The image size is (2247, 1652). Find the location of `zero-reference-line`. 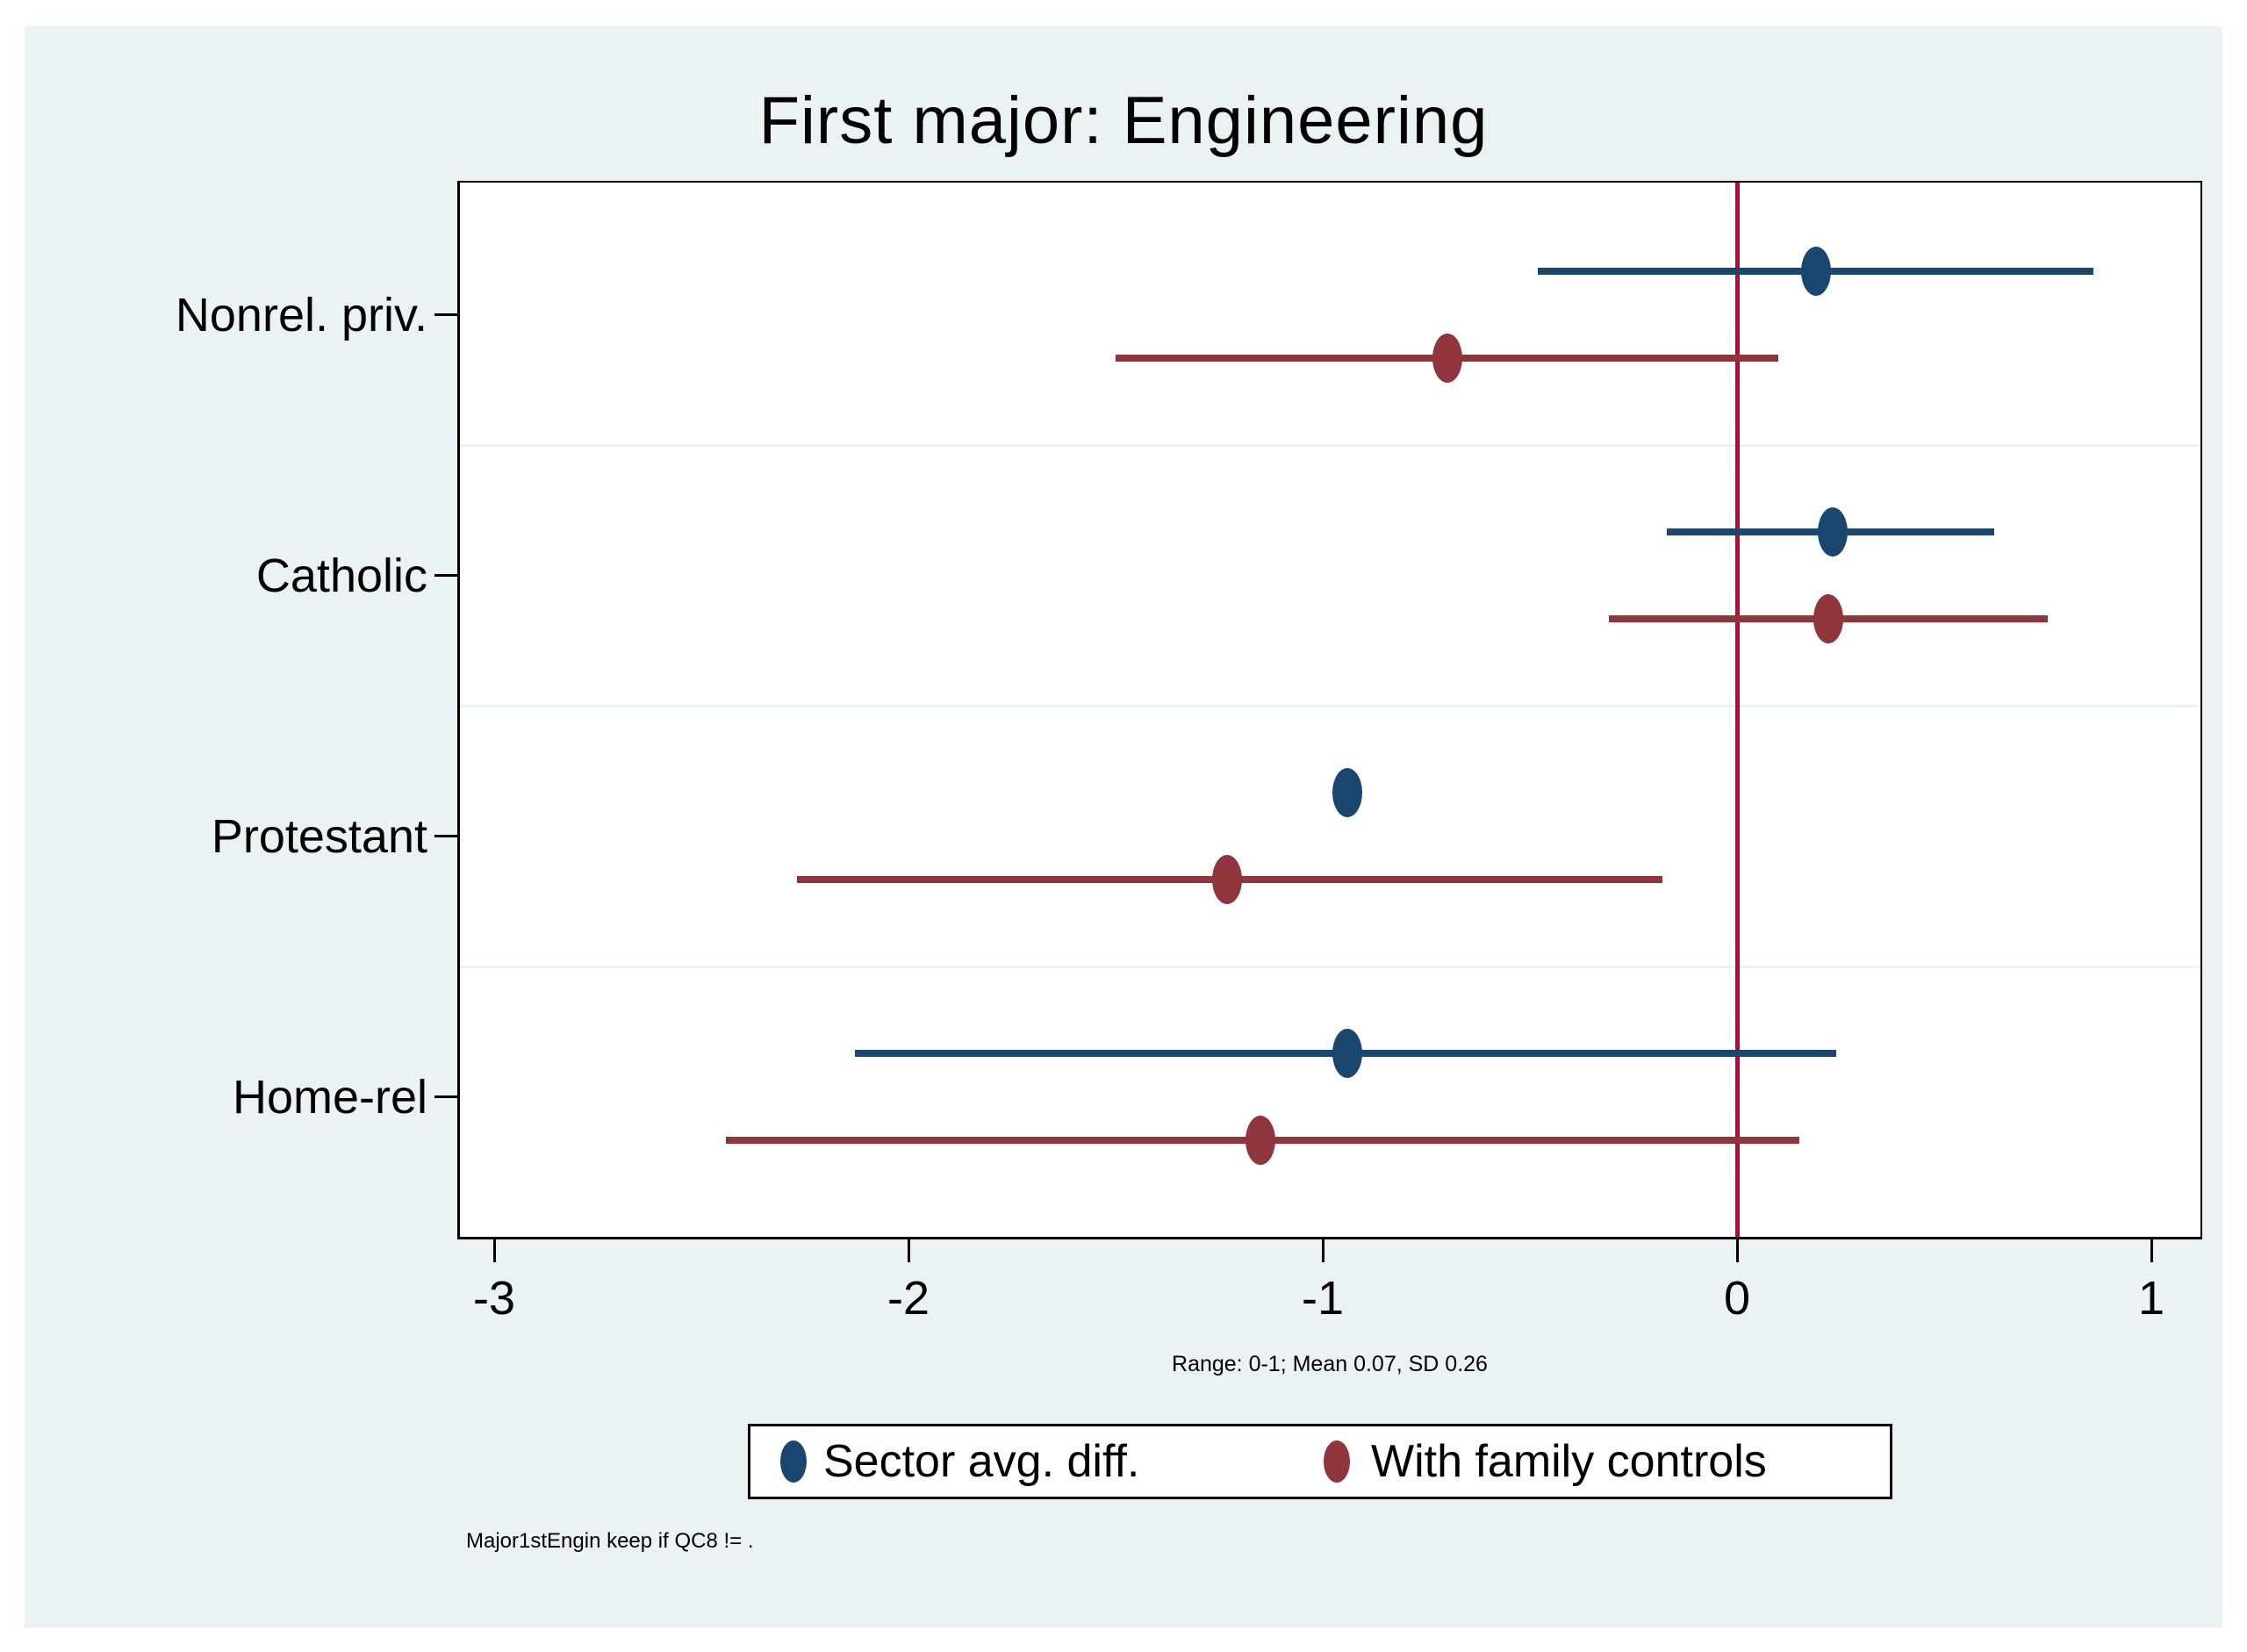

zero-reference-line is located at coordinates (1737, 710).